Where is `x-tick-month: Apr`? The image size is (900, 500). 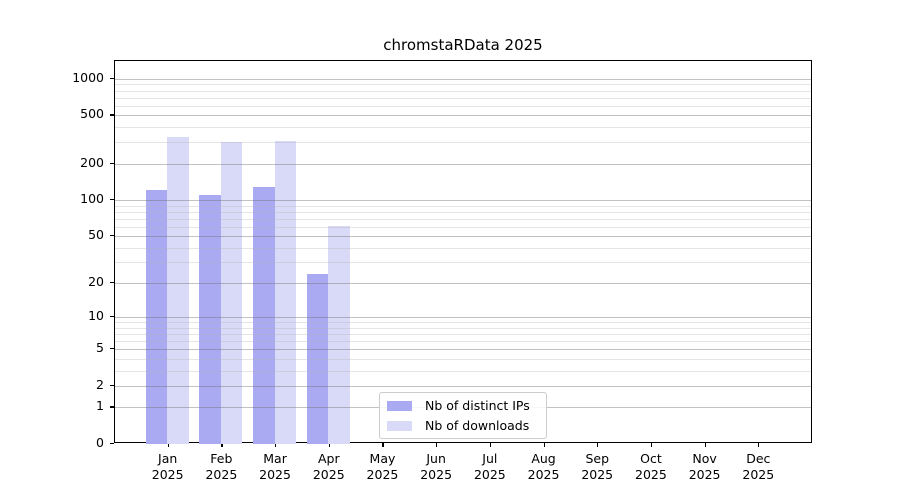
x-tick-month: Apr is located at coordinates (328, 458).